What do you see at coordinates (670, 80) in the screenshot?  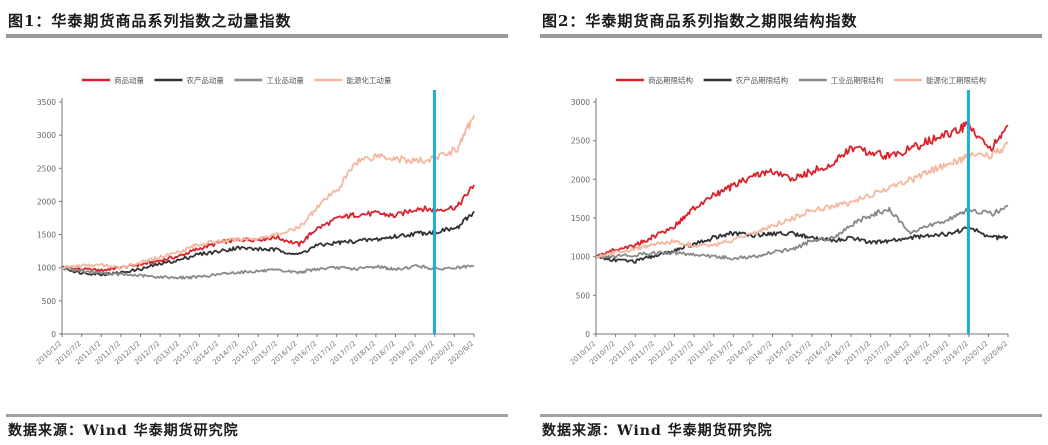 I see `legend-label-1: 商品期限结构` at bounding box center [670, 80].